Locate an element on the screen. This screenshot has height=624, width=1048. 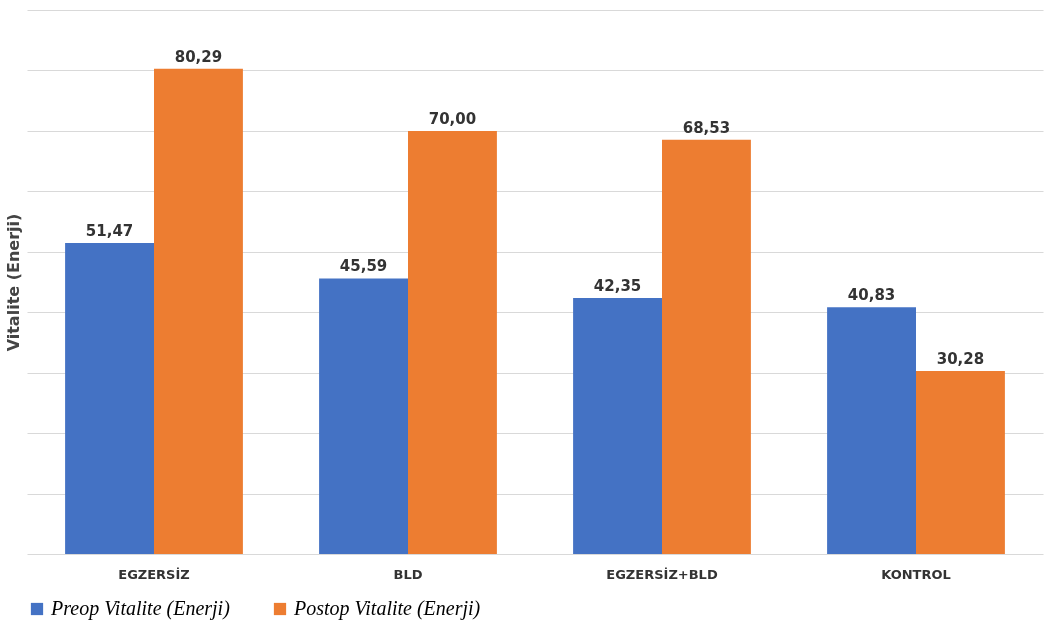
data-label: 40,83 is located at coordinates (871, 295).